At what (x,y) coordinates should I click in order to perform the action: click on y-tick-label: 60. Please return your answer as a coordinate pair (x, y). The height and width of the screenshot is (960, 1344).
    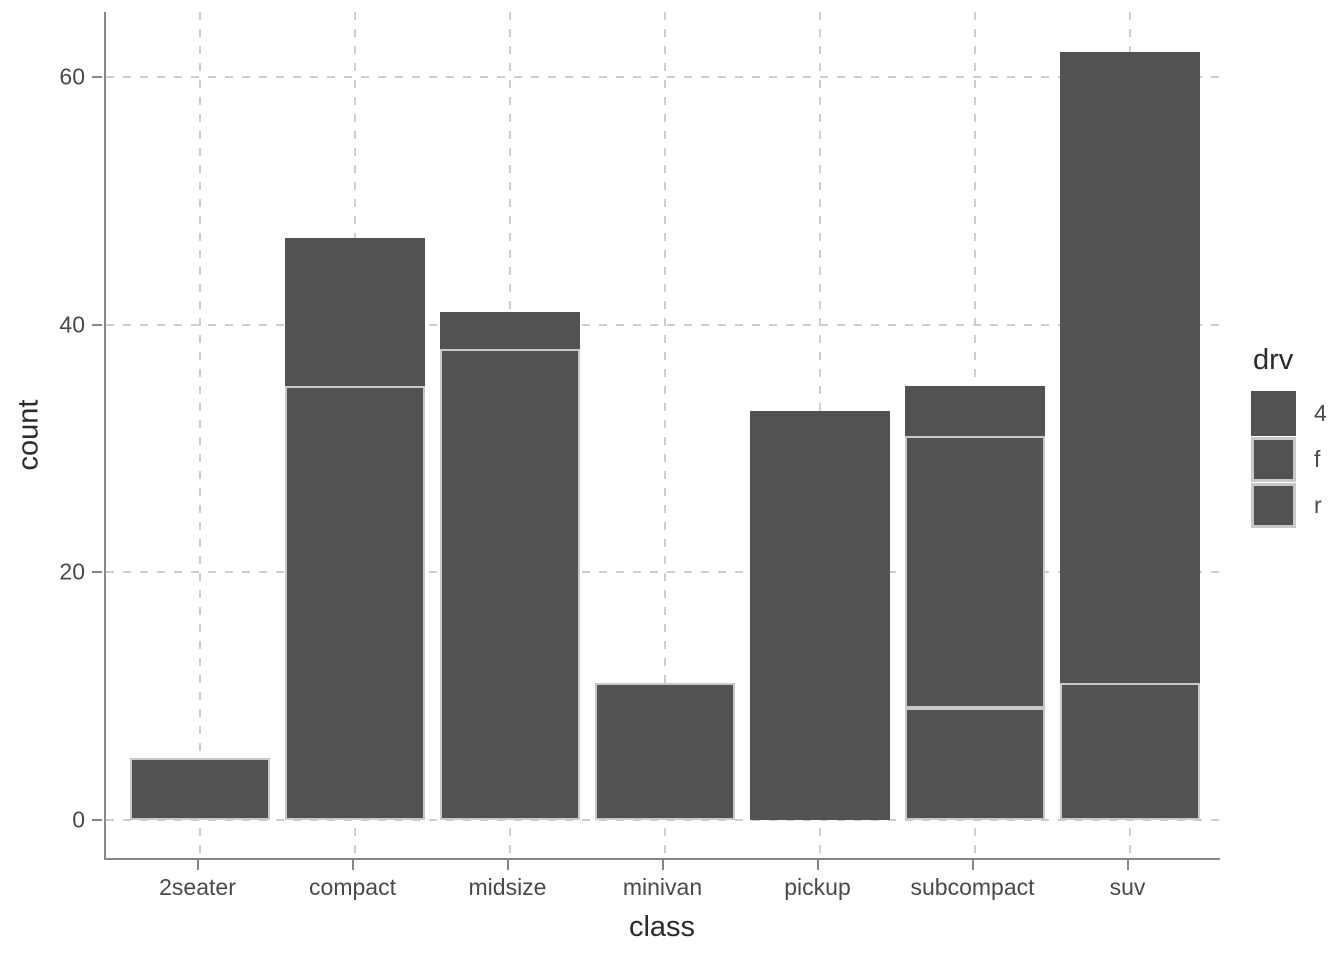
    Looking at the image, I should click on (72, 76).